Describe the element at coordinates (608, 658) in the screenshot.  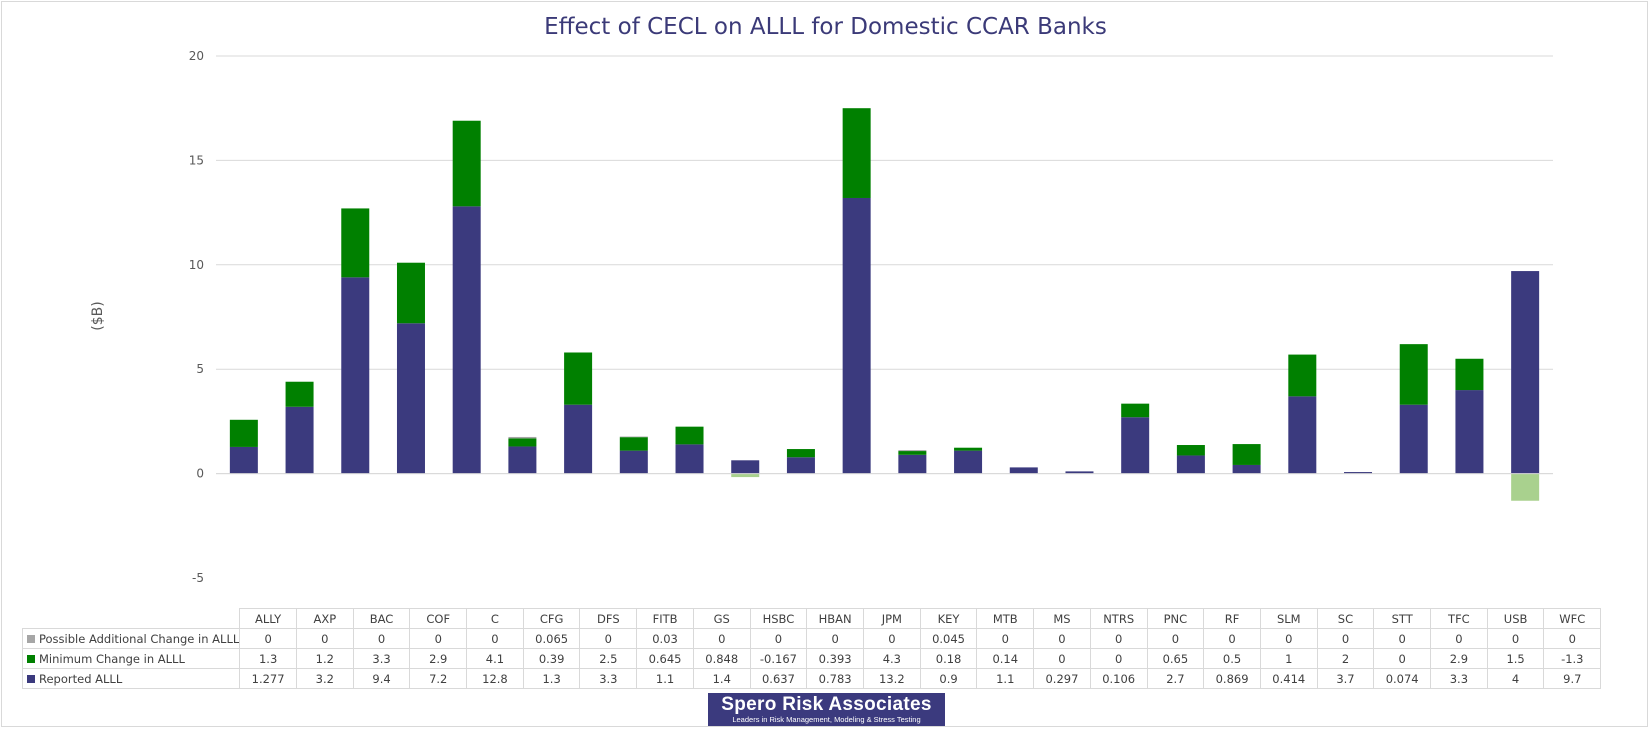
I see `table-cell: 2.5` at that location.